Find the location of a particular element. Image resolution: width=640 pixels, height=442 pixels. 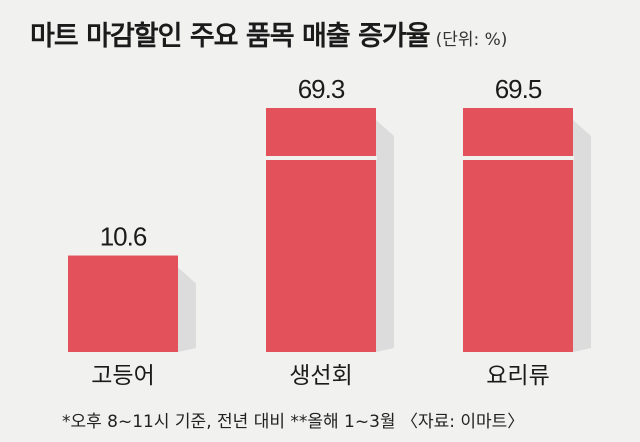

category-label: 요리류 is located at coordinates (517, 376).